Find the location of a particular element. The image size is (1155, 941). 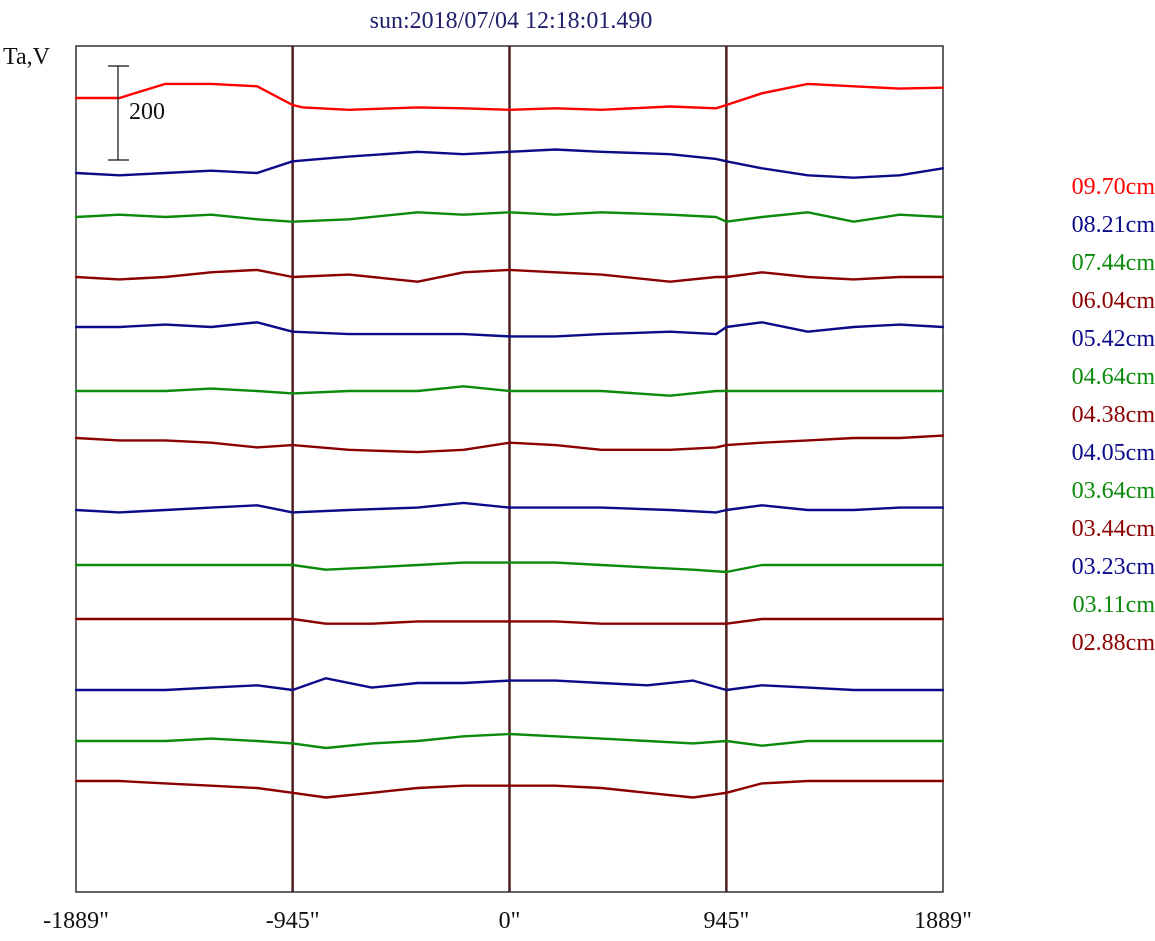

x-tick-label-3: 945" is located at coordinates (726, 921).